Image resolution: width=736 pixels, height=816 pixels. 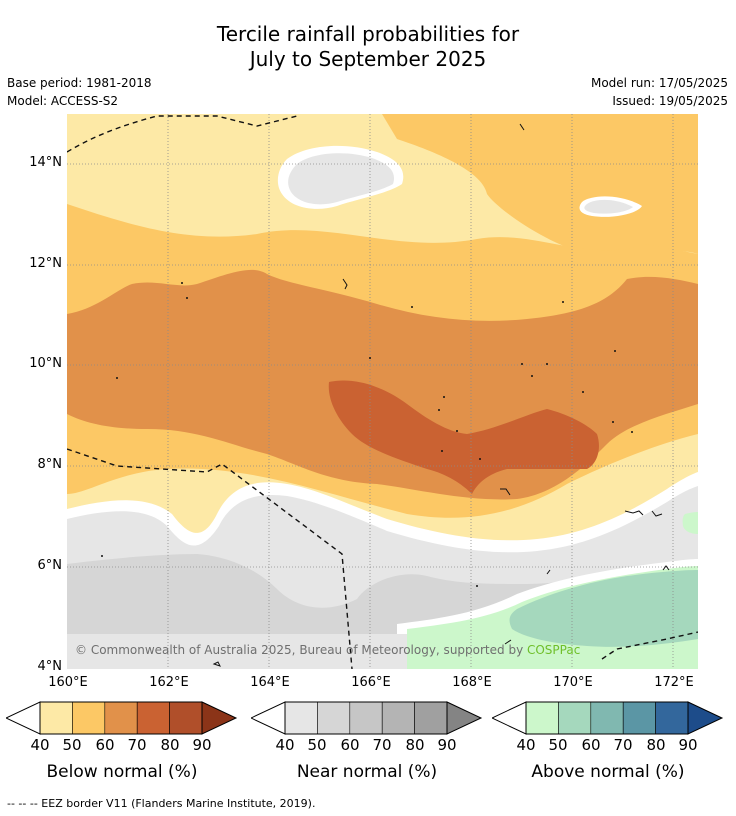 What do you see at coordinates (371, 682) in the screenshot?
I see `lon-label-166e: 166°E` at bounding box center [371, 682].